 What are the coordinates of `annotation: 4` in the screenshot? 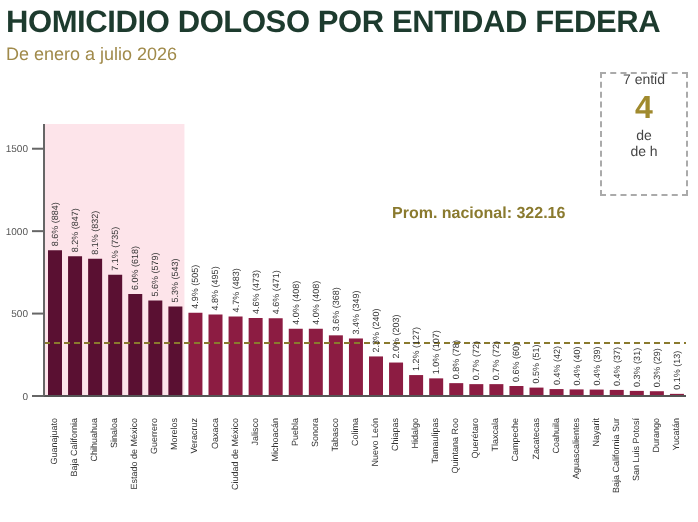 It's located at (644, 109).